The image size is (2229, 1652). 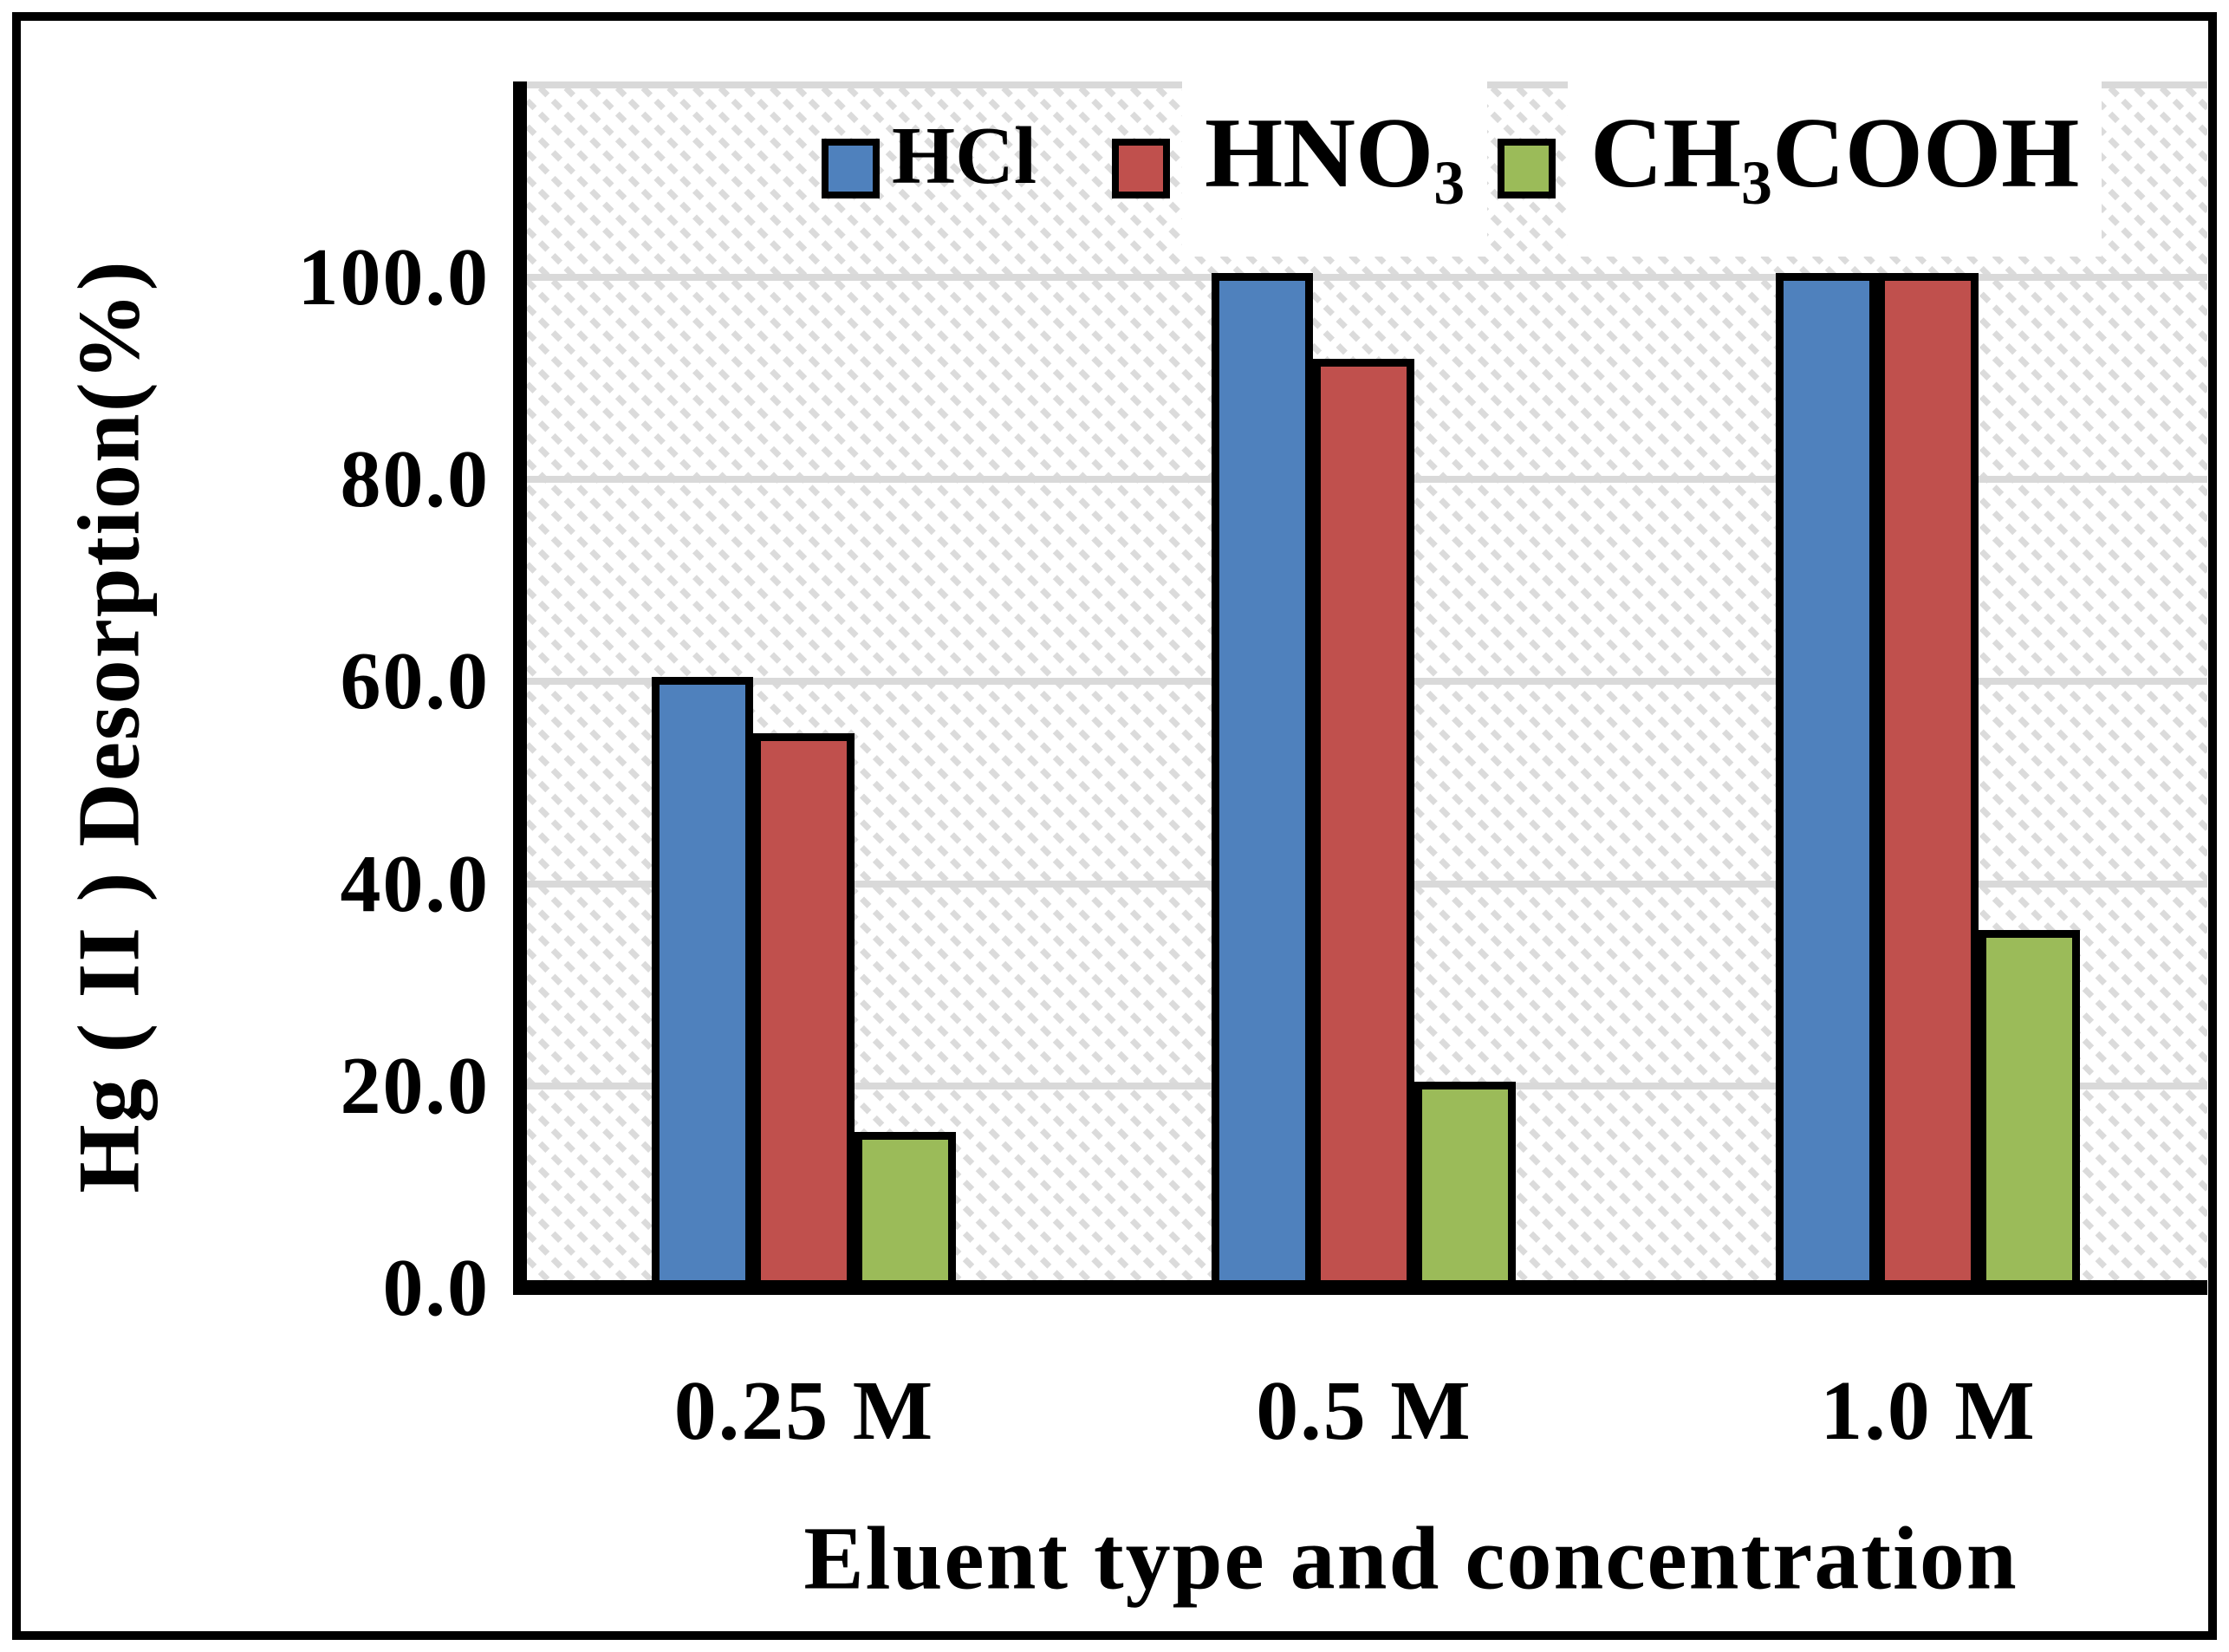 I want to click on x-tick-label-0-25-m: 0.25 M, so click(x=804, y=1411).